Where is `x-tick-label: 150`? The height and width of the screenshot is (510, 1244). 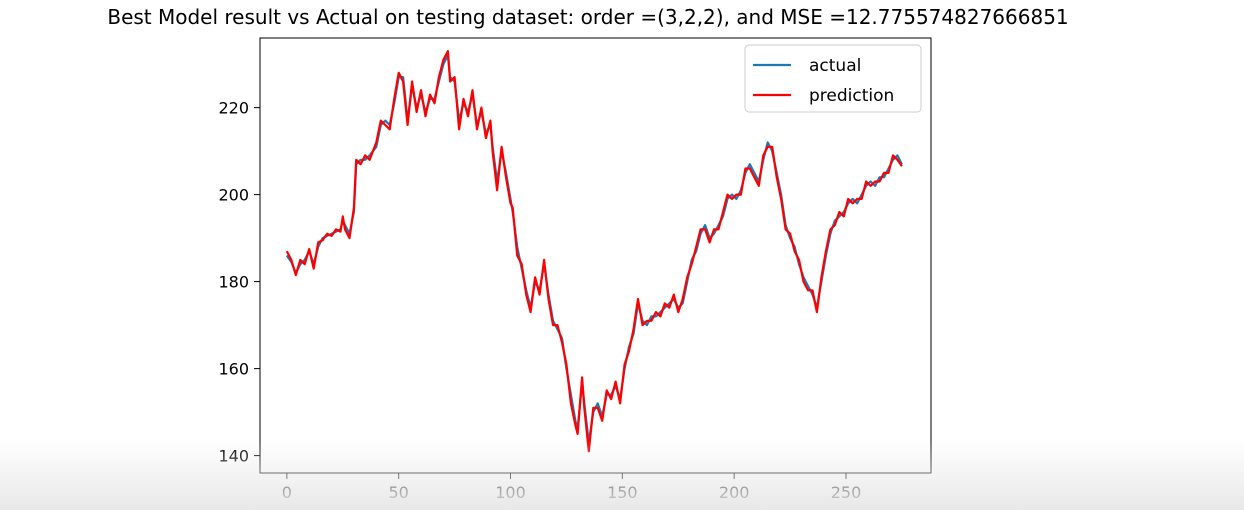
x-tick-label: 150 is located at coordinates (622, 492).